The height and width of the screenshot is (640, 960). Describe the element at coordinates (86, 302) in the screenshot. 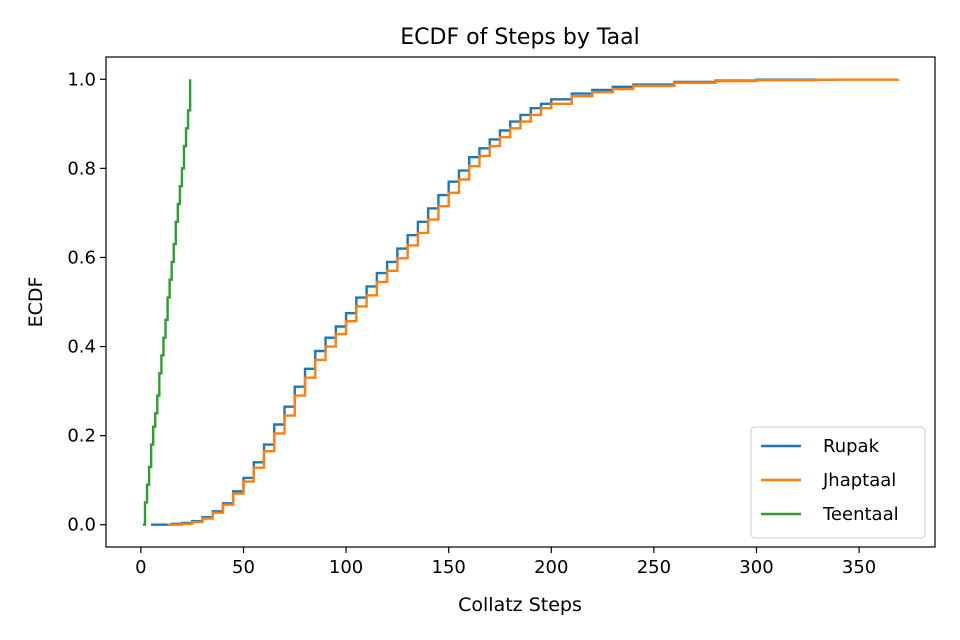

I see `y-axis-ticks: 0.0 0.2 0.4 0.6 0.8 1.0` at that location.